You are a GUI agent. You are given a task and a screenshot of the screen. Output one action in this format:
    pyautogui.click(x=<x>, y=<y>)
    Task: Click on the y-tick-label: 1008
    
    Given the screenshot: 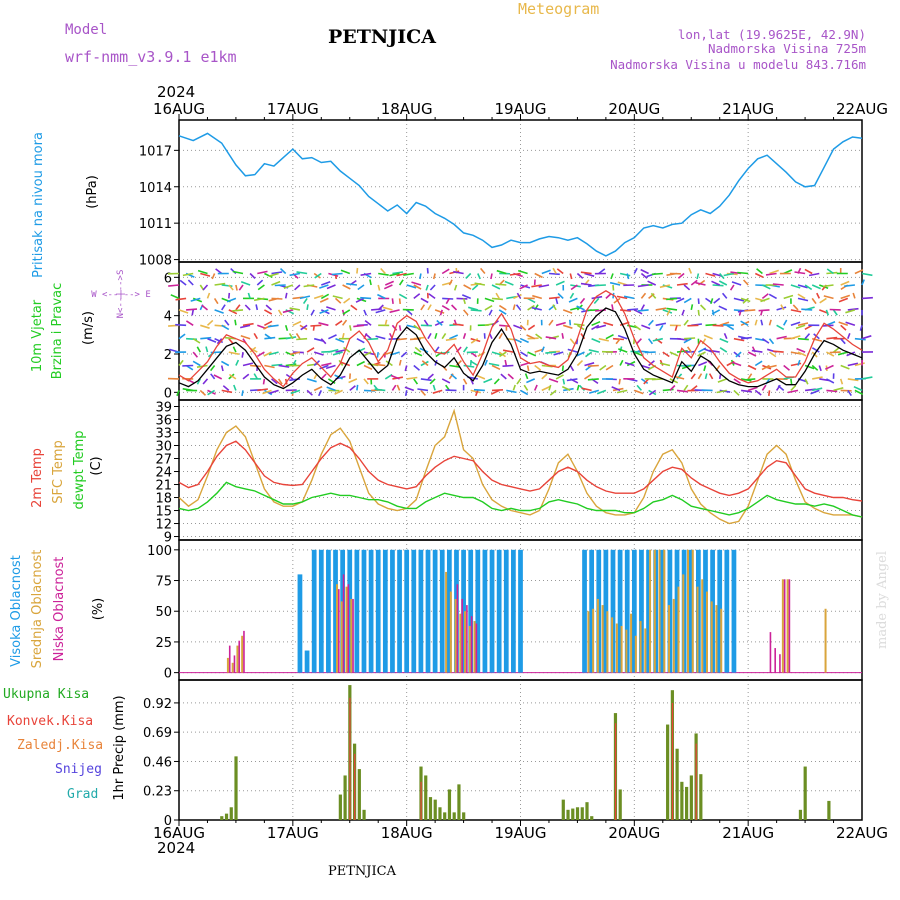 What is the action you would take?
    pyautogui.click(x=155, y=261)
    